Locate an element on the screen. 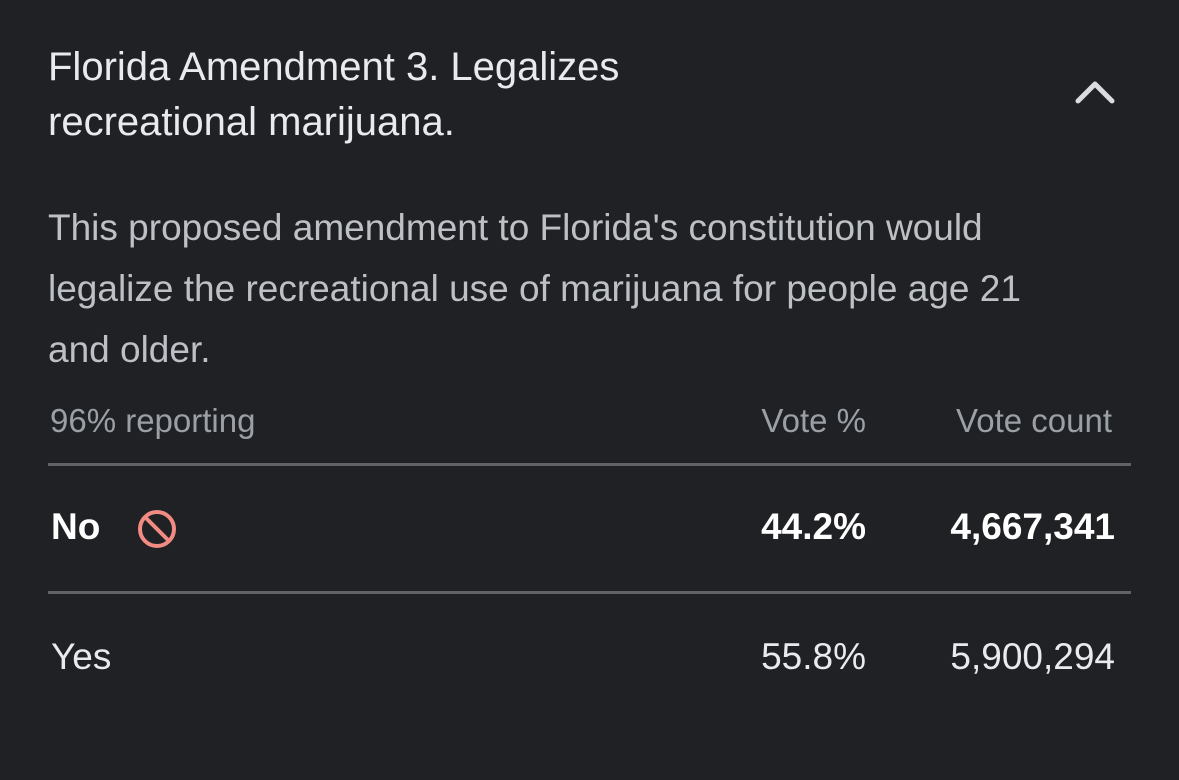  column-header: Vote count is located at coordinates (1034, 420).